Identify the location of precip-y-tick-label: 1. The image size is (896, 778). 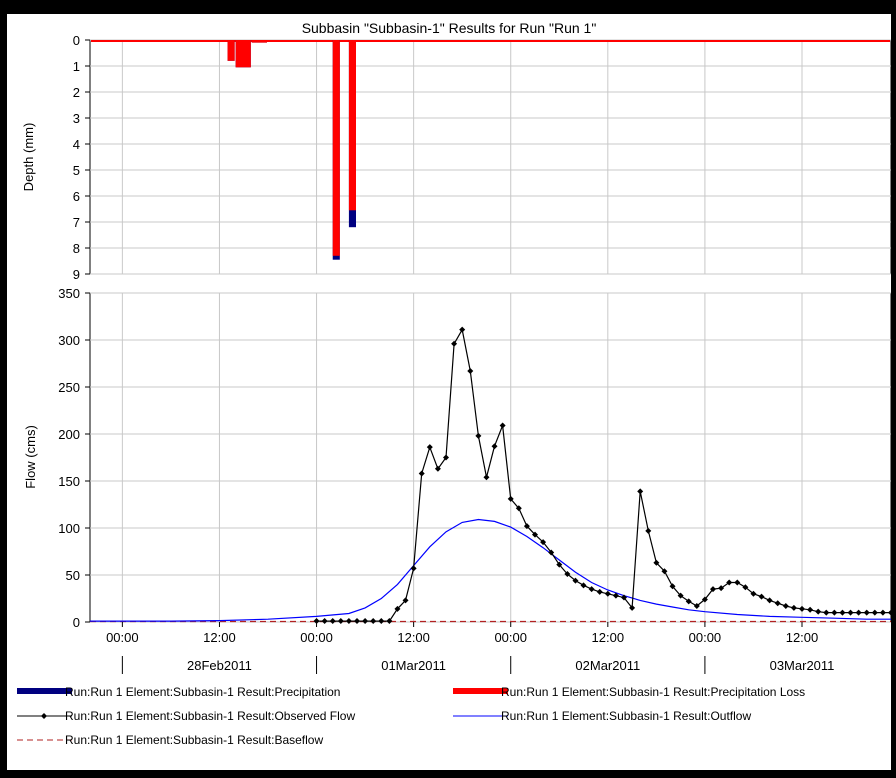
(76, 66).